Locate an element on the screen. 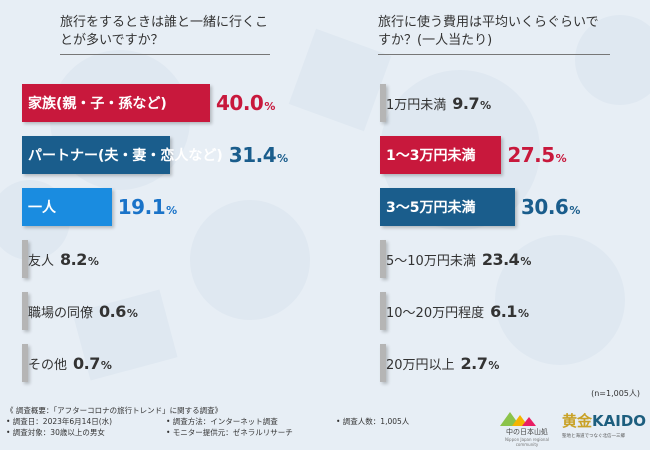  chart1-value-label: 40.0% is located at coordinates (245, 103).